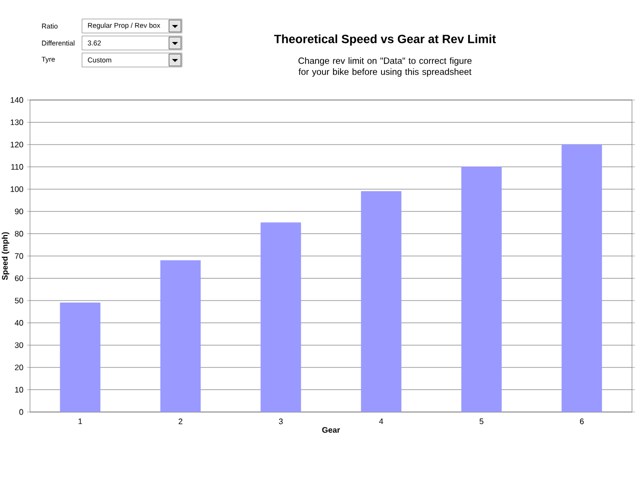  Describe the element at coordinates (17, 189) in the screenshot. I see `y-tick-label: 100` at that location.